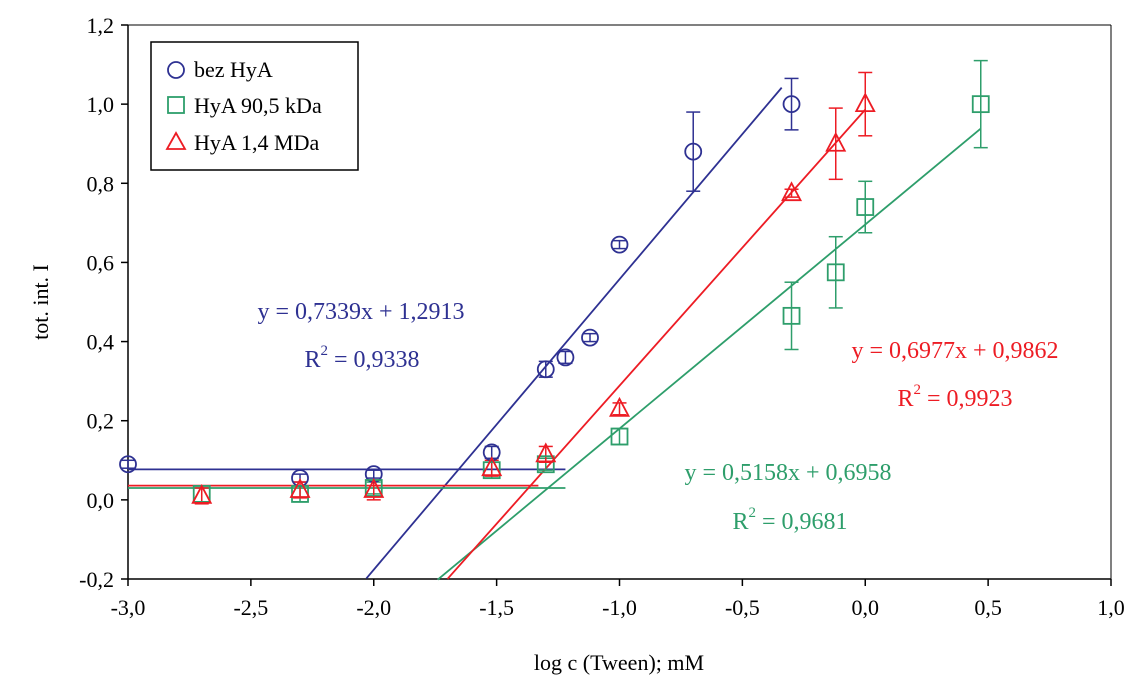  Describe the element at coordinates (361, 358) in the screenshot. I see `r-squared-text: R2 = 0,9338` at that location.